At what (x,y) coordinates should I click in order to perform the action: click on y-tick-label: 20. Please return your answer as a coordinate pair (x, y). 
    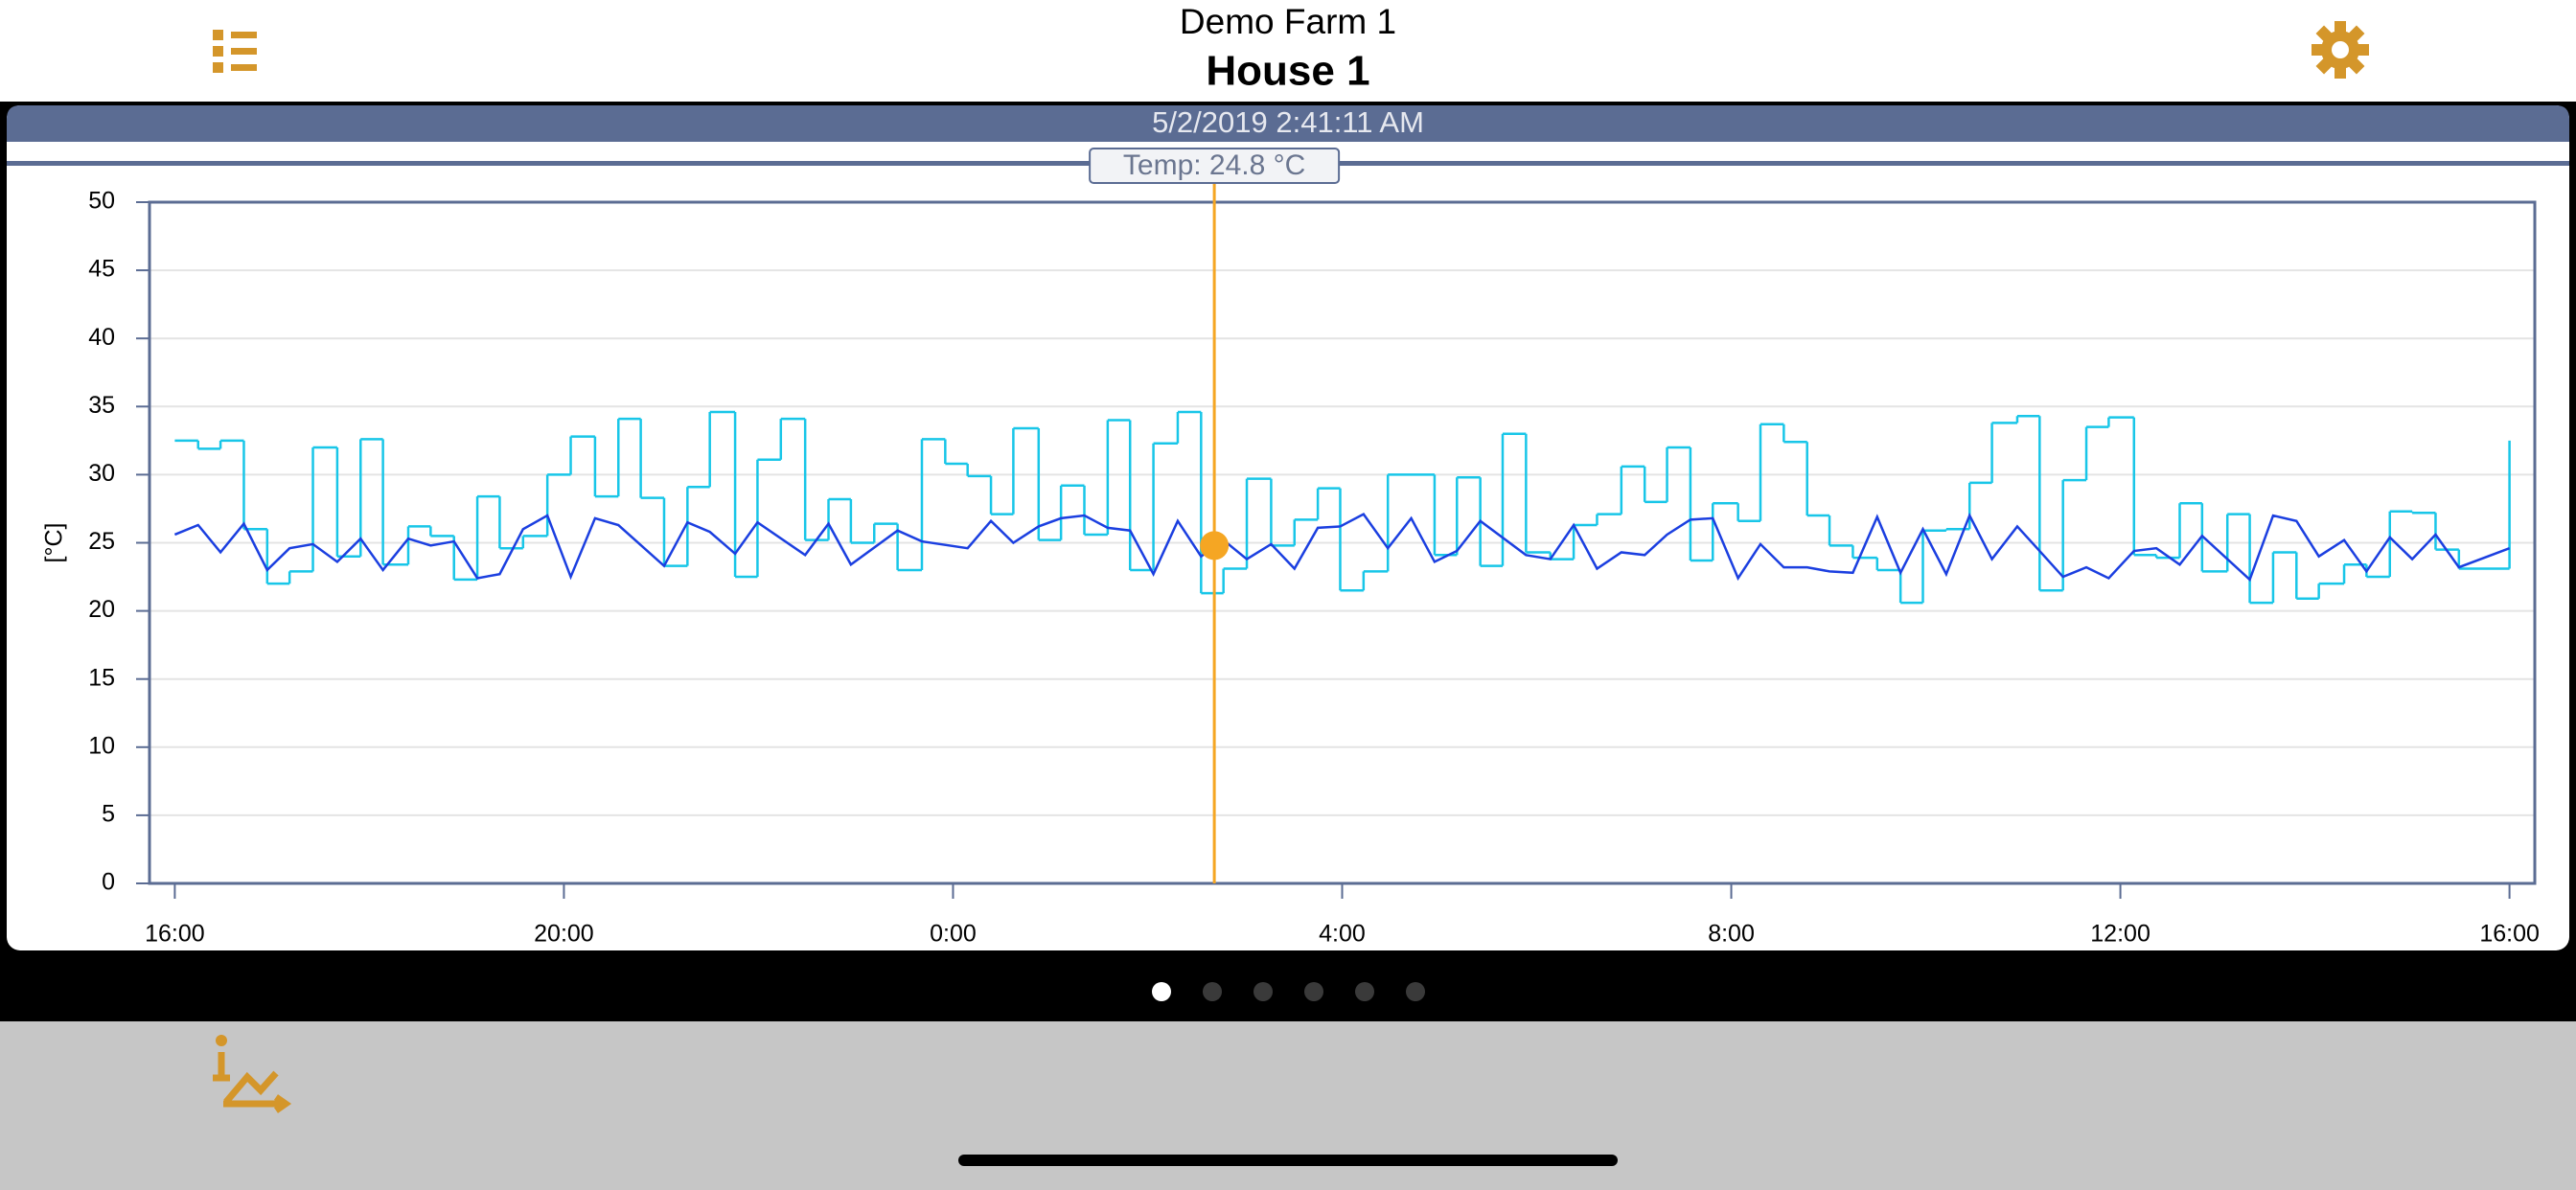
    Looking at the image, I should click on (101, 609).